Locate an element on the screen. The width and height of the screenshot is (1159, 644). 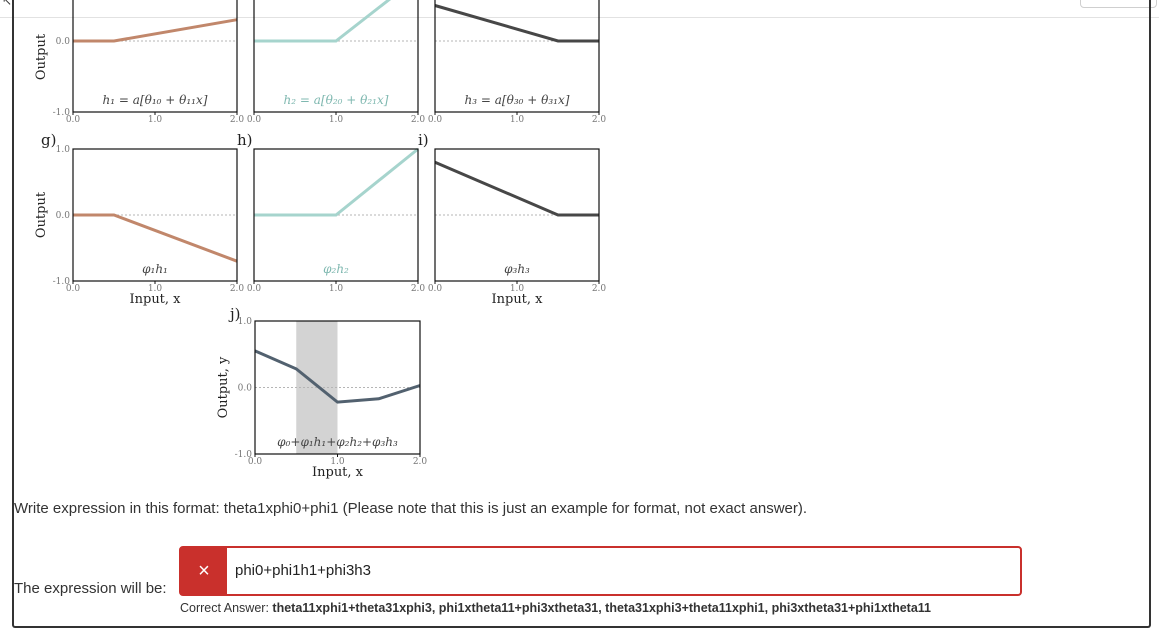
series-line-j is located at coordinates (337, 376).